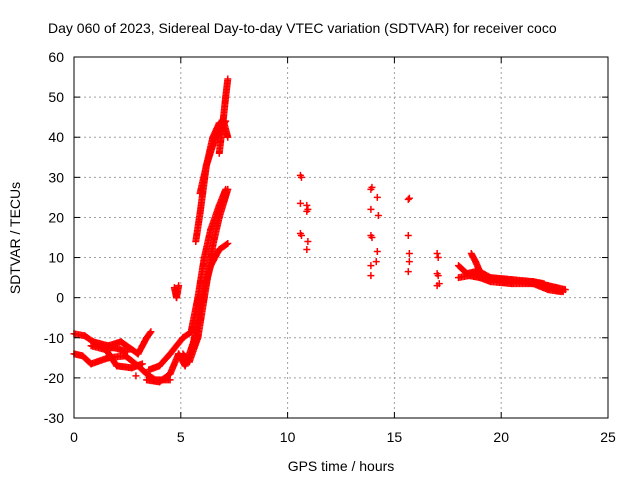 Image resolution: width=640 pixels, height=480 pixels. Describe the element at coordinates (54, 378) in the screenshot. I see `y-tick-label: -20` at that location.